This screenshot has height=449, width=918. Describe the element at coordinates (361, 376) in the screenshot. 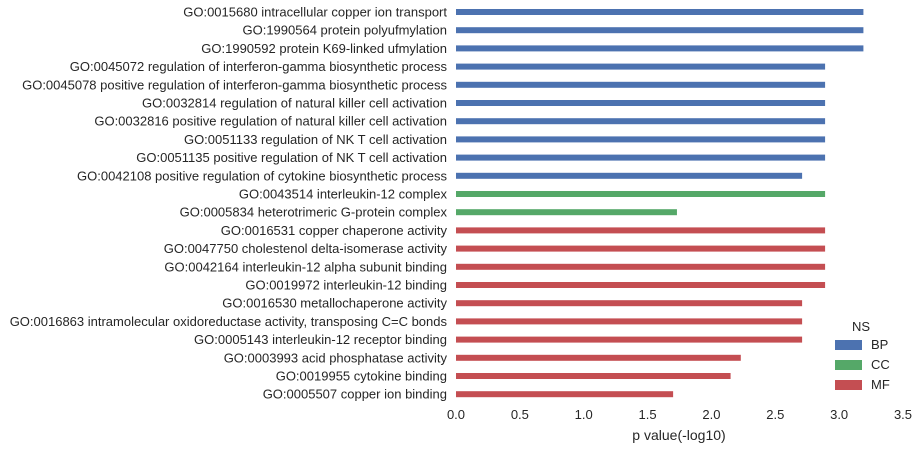

I see `category-label: GO:0019955 cytokine binding` at that location.